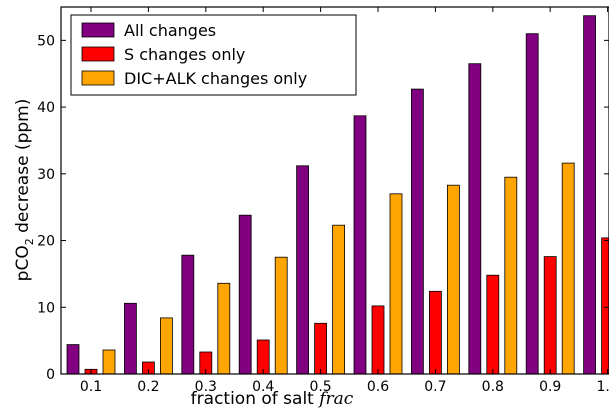 The width and height of the screenshot is (609, 411). What do you see at coordinates (215, 78) in the screenshot?
I see `legend-label-dic-alk-changes: DIC+ALK changes only` at bounding box center [215, 78].